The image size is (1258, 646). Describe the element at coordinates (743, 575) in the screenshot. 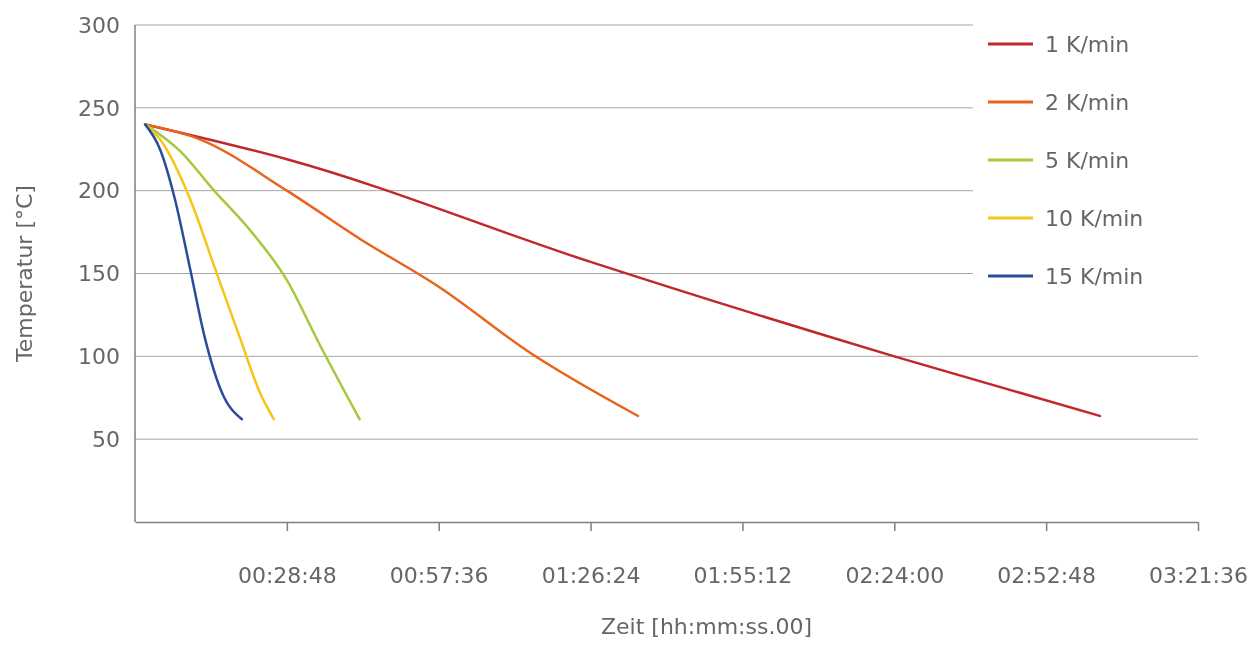

I see `x-tick-label: 01:55:12` at that location.